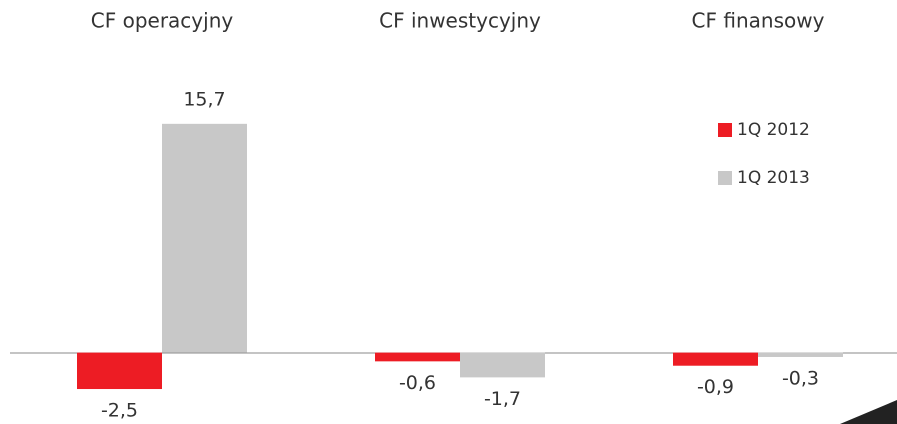  I want to click on value-label: -0,9, so click(715, 387).